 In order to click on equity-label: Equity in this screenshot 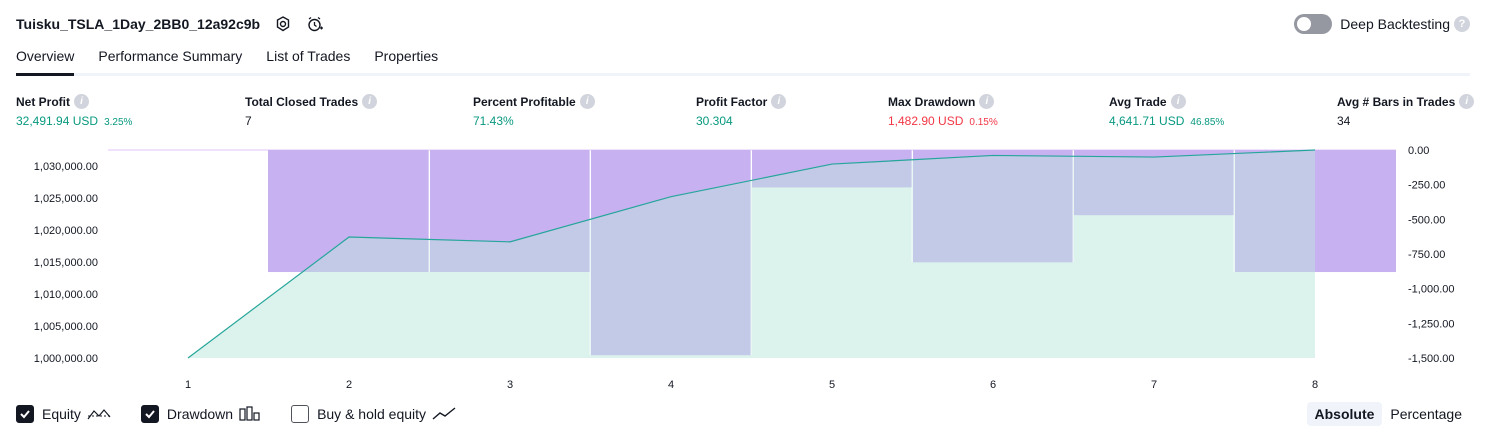, I will do `click(61, 414)`.